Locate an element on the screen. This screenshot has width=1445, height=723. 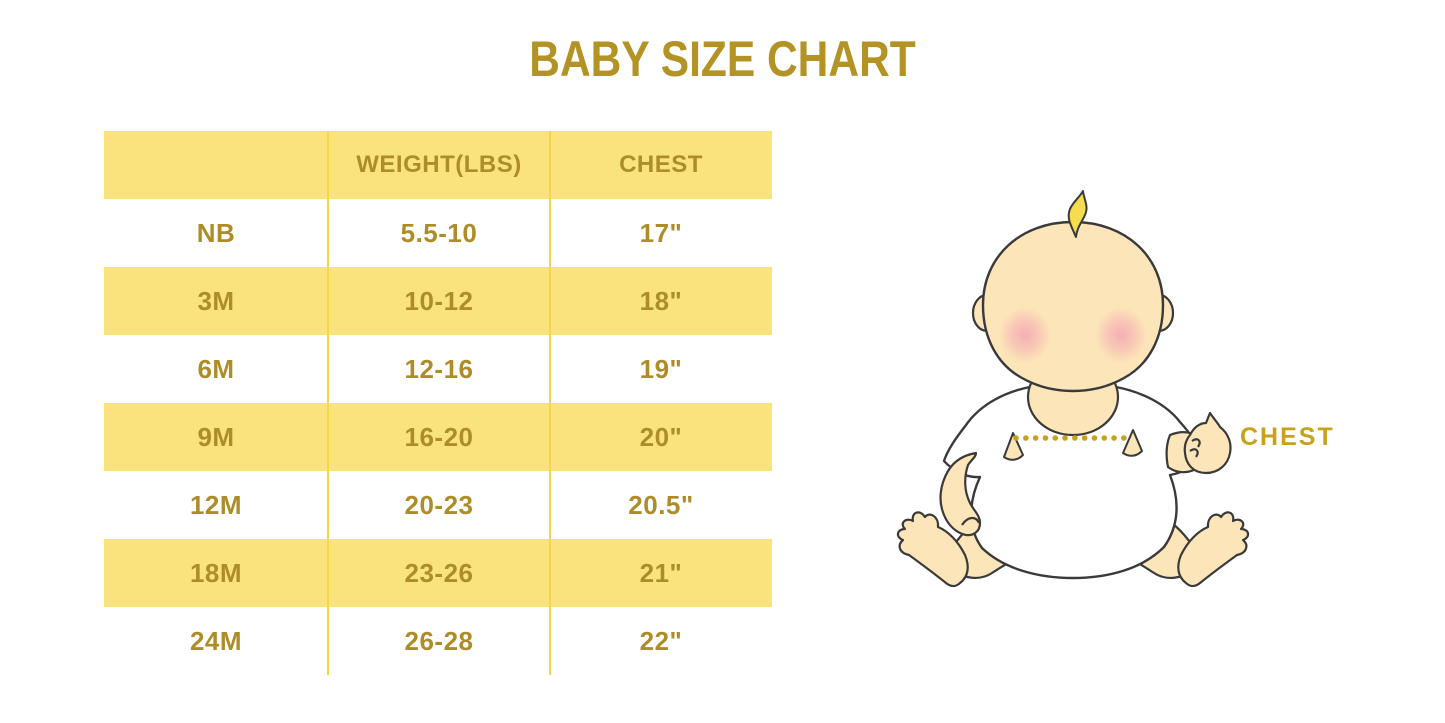
hair-curl is located at coordinates (1077, 214).